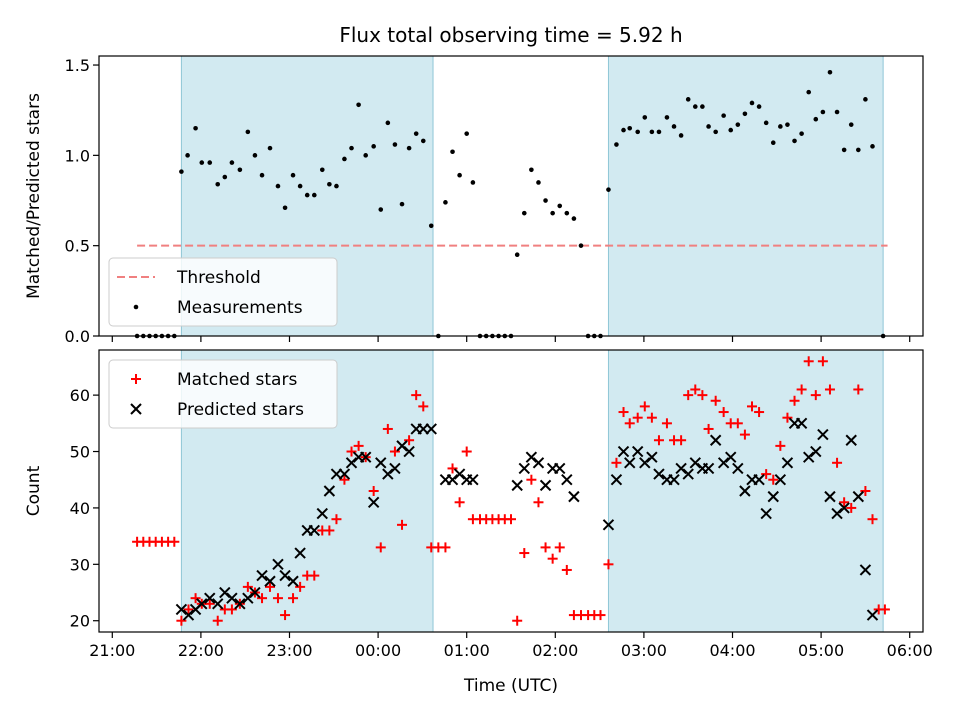  I want to click on observing-interval, so click(745, 196).